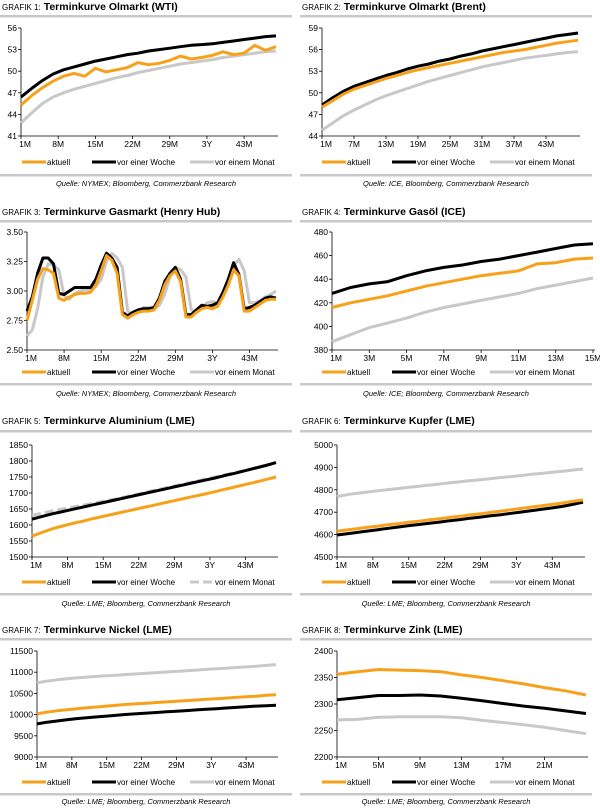 Image resolution: width=600 pixels, height=808 pixels. What do you see at coordinates (321, 256) in the screenshot?
I see `y-tick-label: 460` at bounding box center [321, 256].